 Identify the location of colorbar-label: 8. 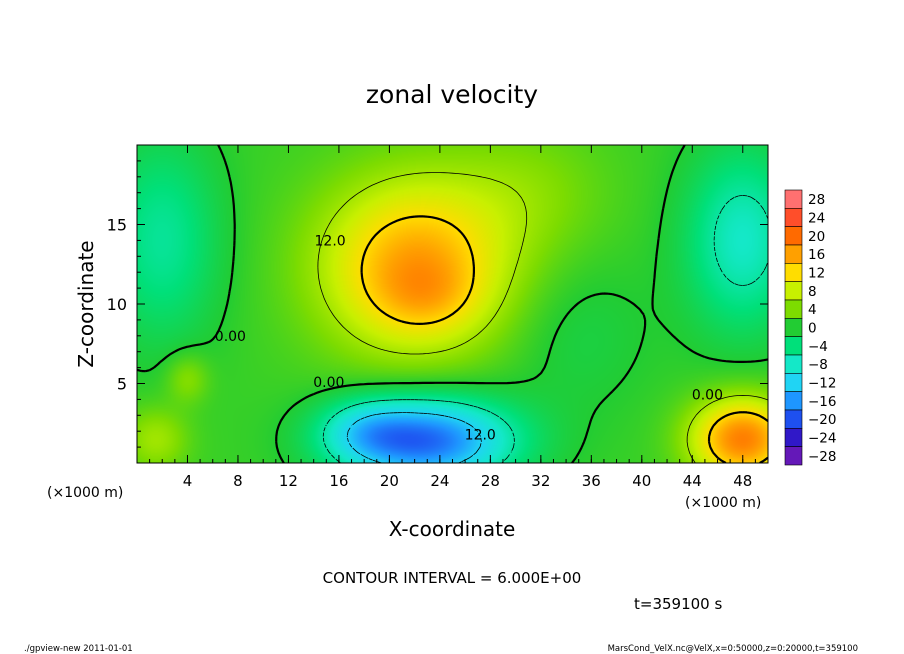
(812, 292).